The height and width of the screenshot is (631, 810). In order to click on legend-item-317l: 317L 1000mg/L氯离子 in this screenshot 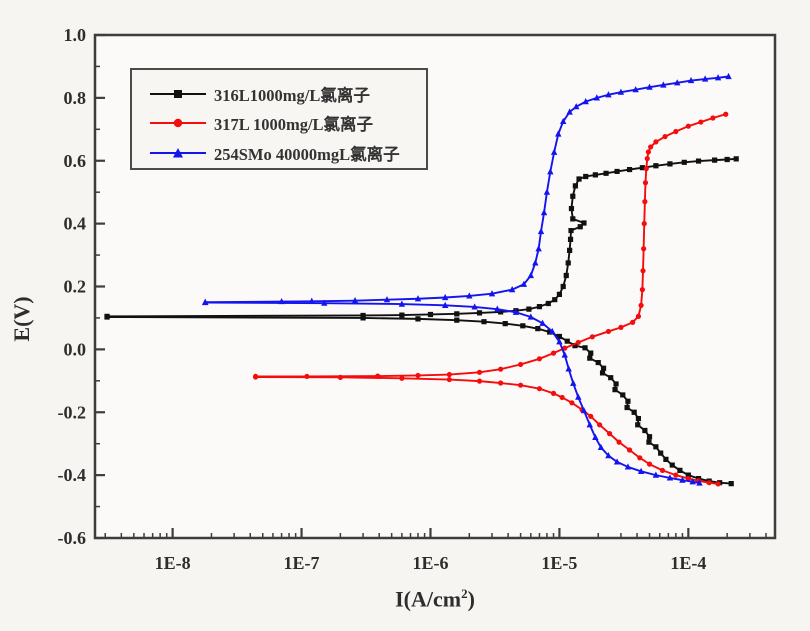, I will do `click(287, 123)`.